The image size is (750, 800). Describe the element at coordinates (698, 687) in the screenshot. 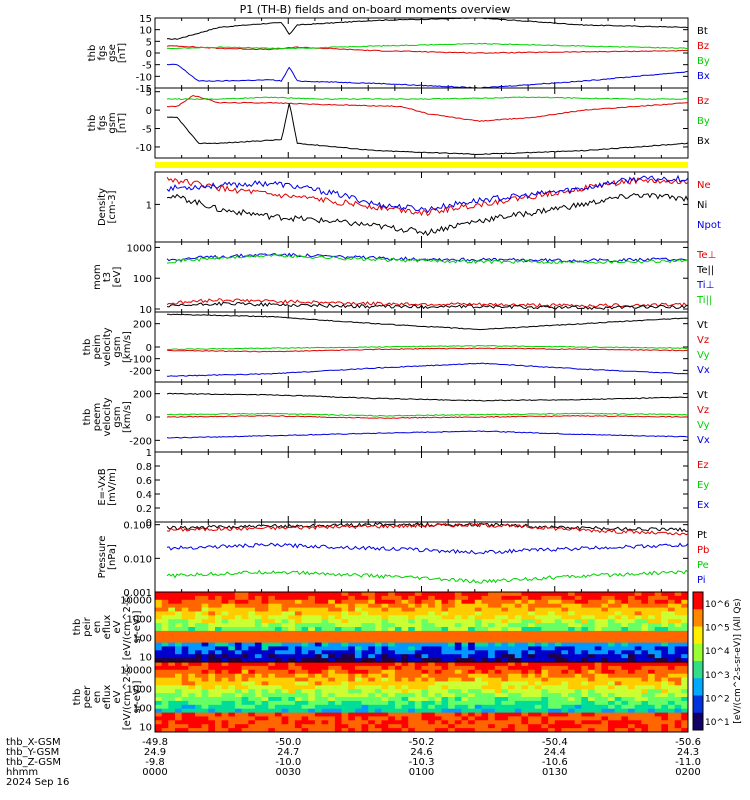

I see `colorbar-segment` at that location.